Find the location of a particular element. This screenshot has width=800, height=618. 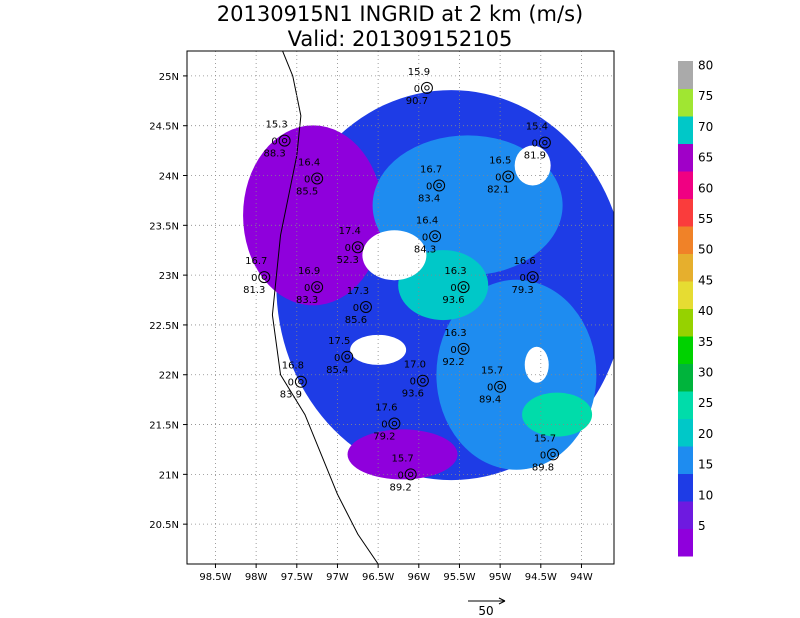

colorbar-label: 65 is located at coordinates (705, 158).